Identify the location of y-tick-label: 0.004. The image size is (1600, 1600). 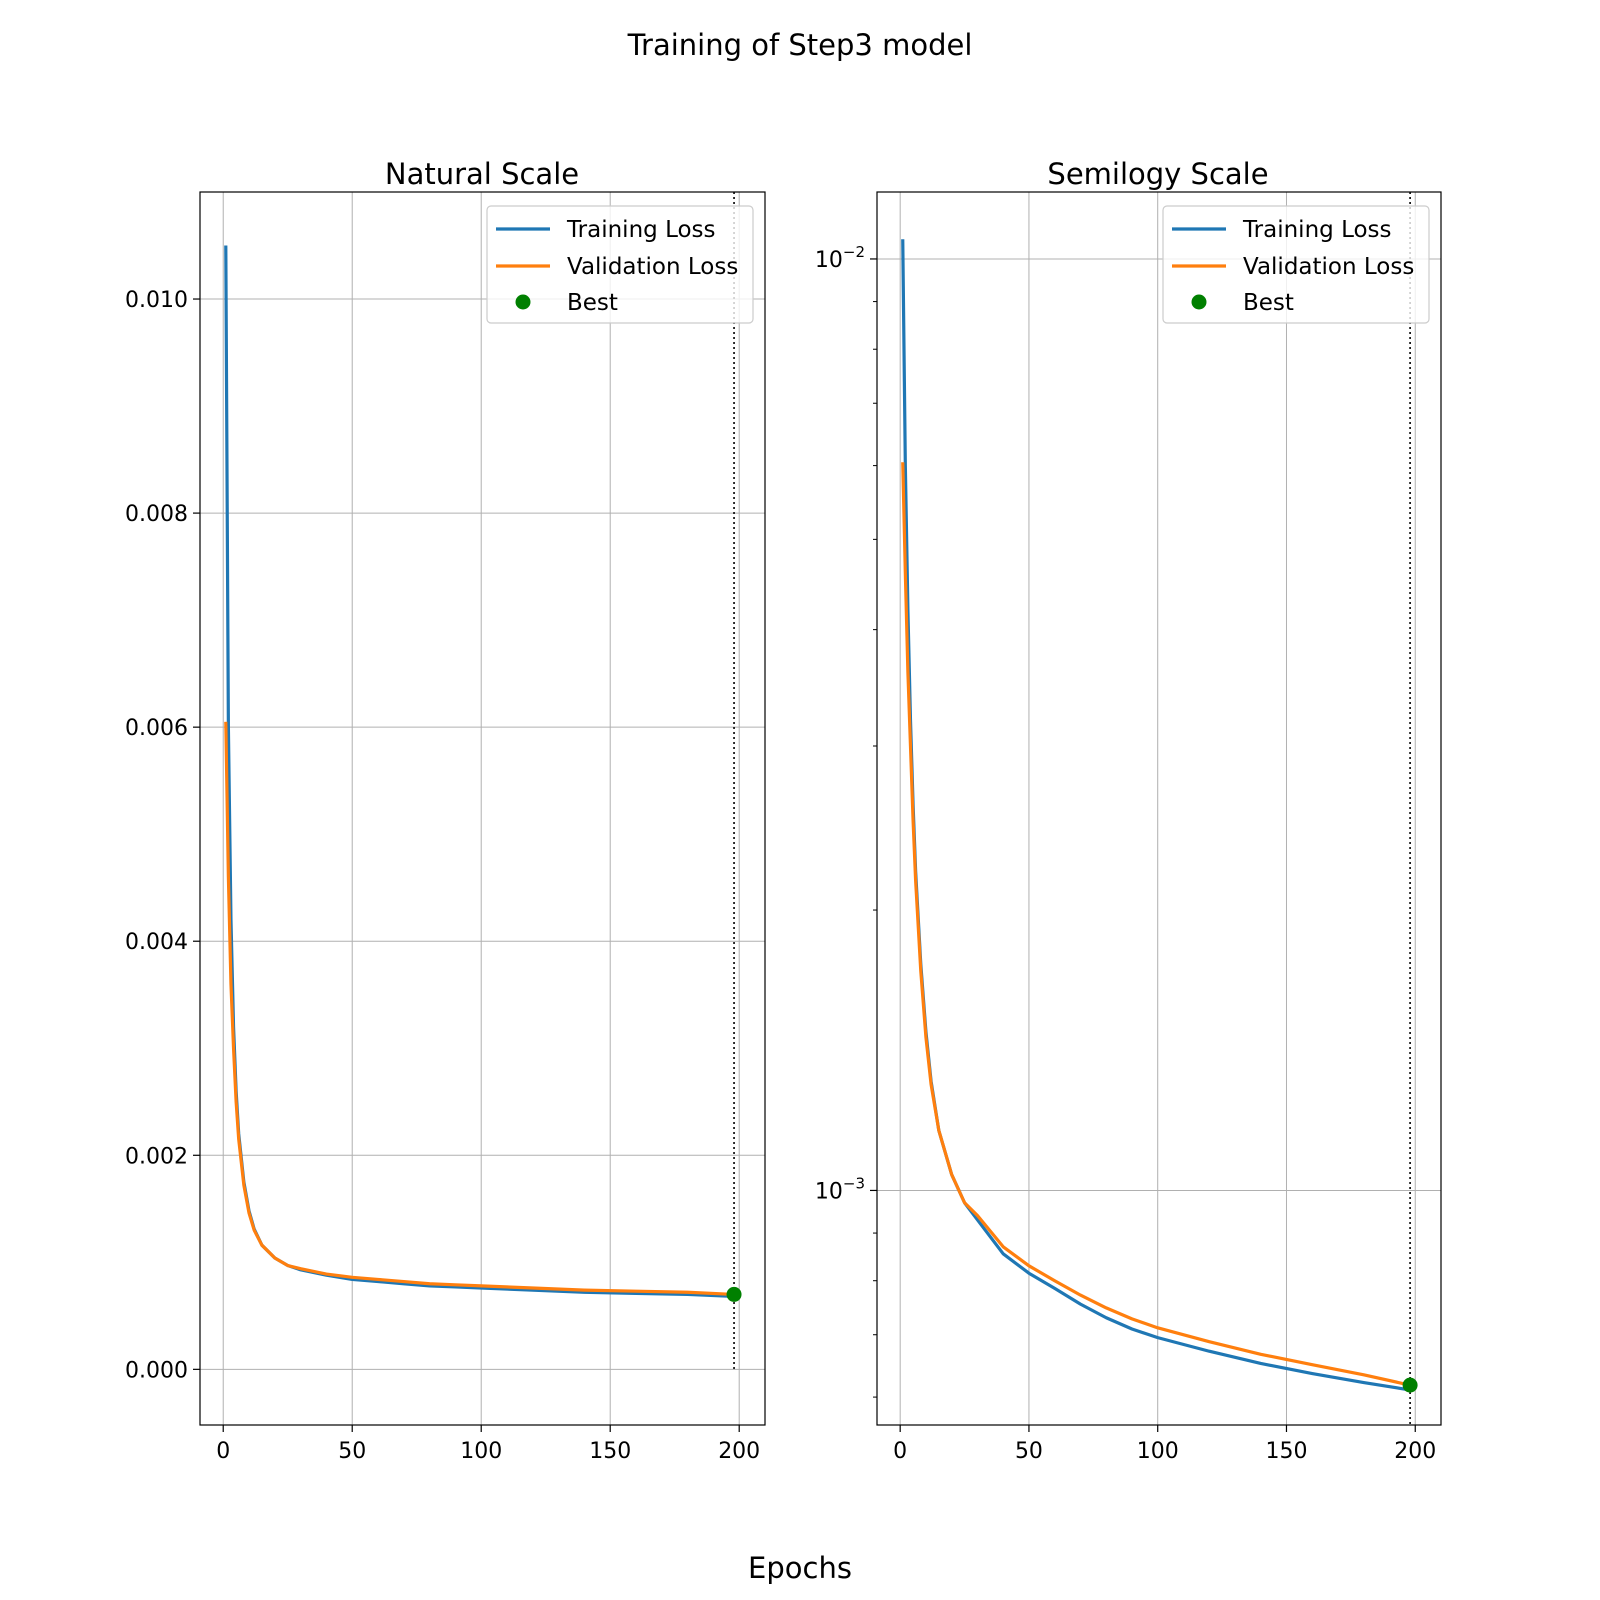
(156, 942).